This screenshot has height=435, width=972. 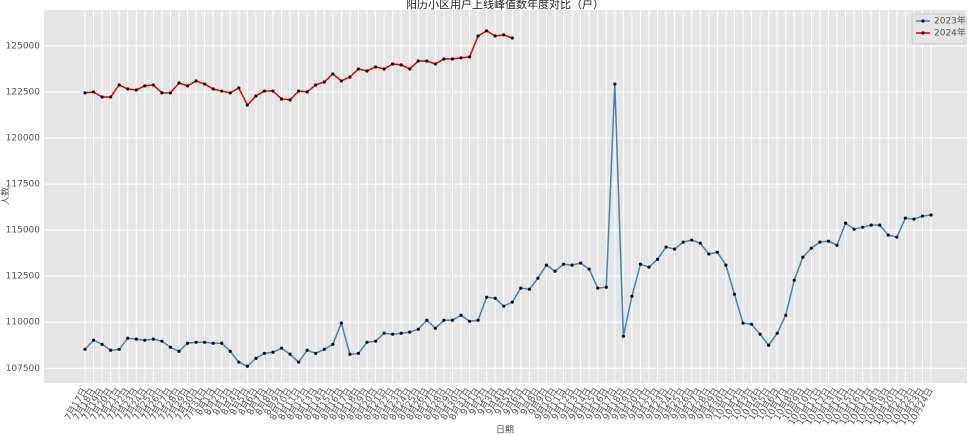 I want to click on legend-label: 2024年, so click(x=950, y=33).